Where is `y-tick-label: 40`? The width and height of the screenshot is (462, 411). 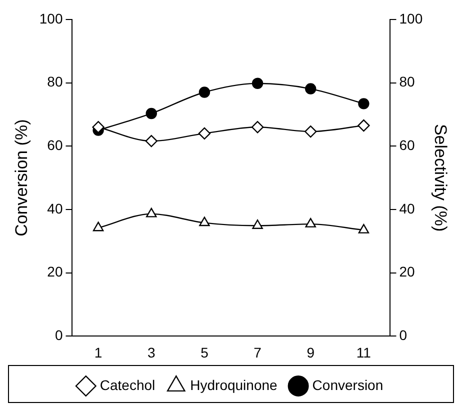 y-tick-label: 40 is located at coordinates (55, 208).